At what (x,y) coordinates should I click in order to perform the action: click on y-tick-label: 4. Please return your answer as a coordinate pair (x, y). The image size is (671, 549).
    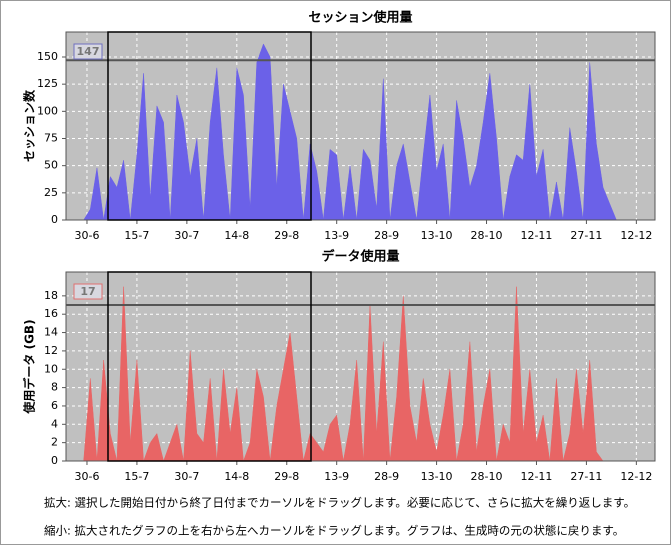
    Looking at the image, I should click on (54, 423).